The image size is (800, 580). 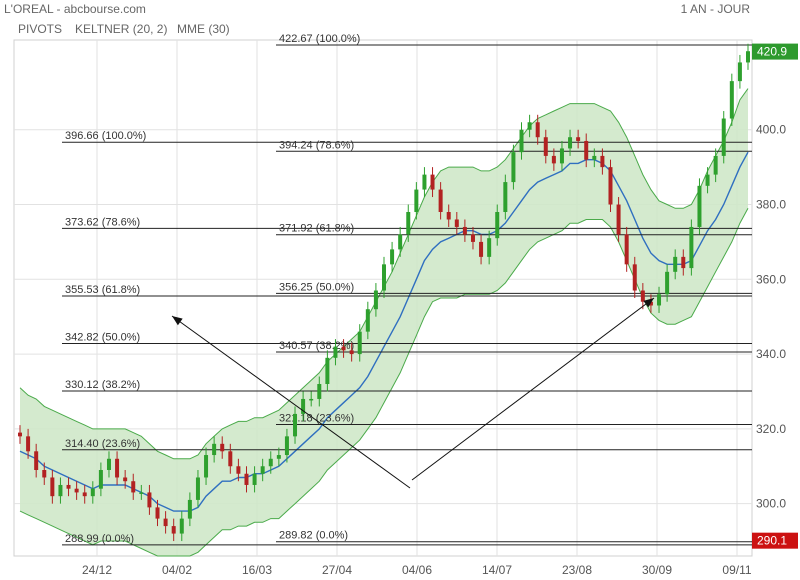 What do you see at coordinates (771, 279) in the screenshot?
I see `y-tick-label: 360.0` at bounding box center [771, 279].